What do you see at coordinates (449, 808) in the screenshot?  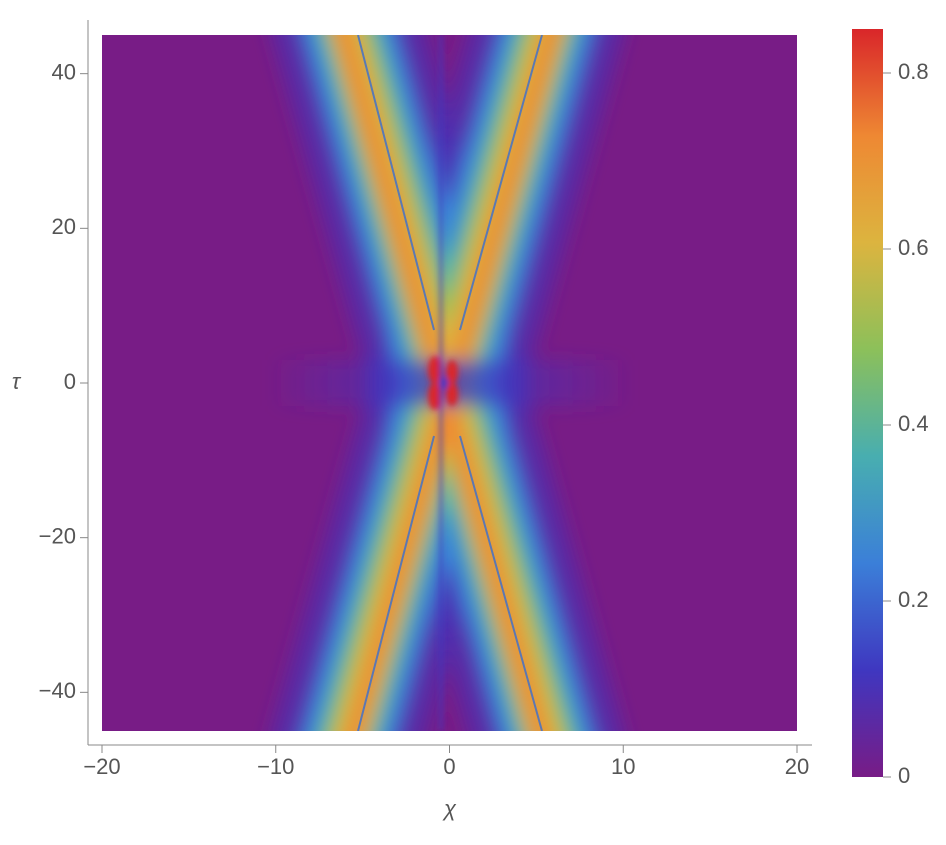 I see `x-axis-label: χ` at bounding box center [449, 808].